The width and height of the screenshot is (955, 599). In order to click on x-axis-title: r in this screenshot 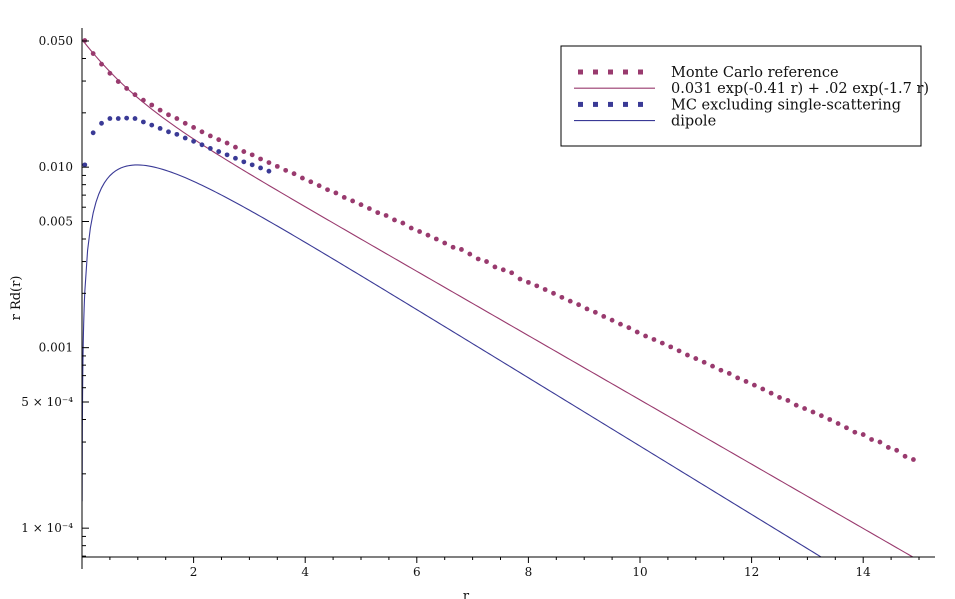, I will do `click(466, 594)`.